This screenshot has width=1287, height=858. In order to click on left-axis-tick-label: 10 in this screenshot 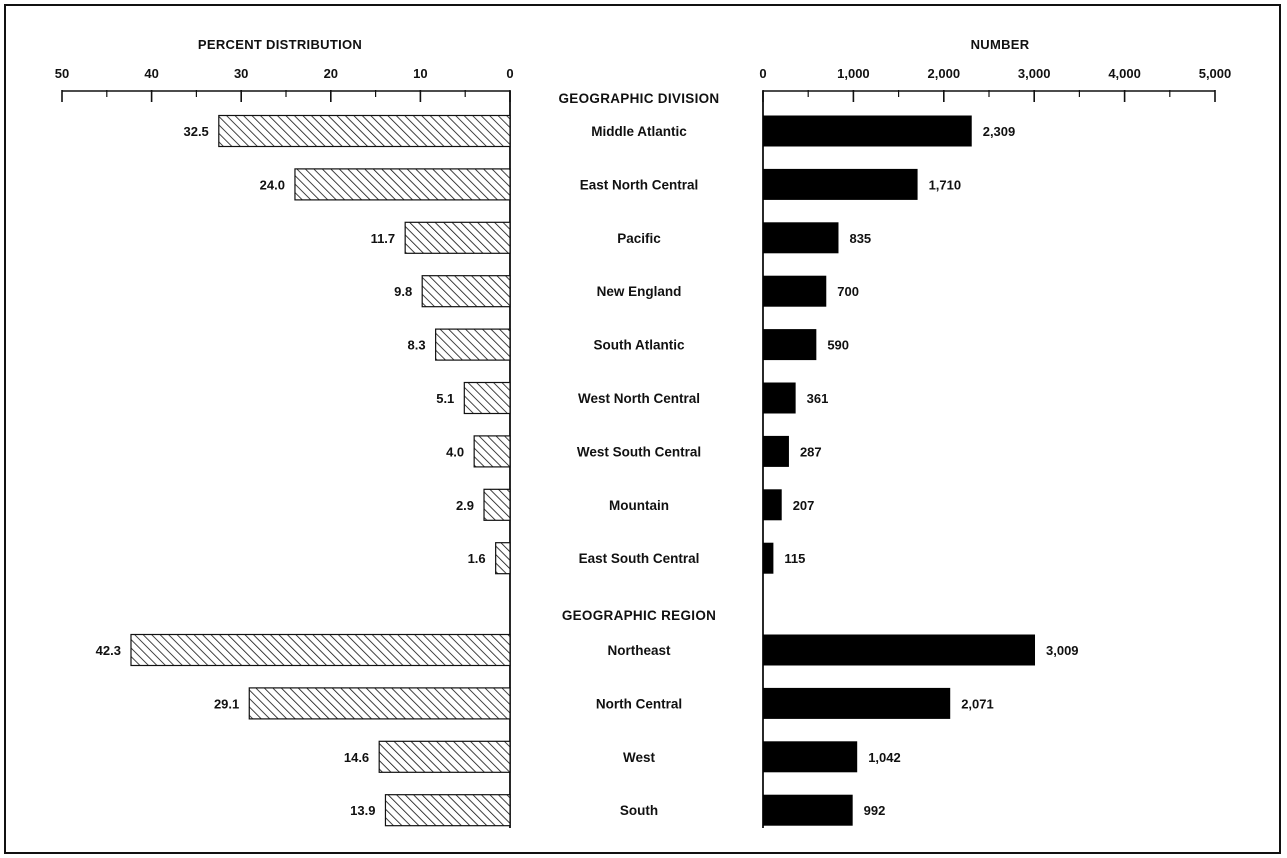, I will do `click(420, 73)`.